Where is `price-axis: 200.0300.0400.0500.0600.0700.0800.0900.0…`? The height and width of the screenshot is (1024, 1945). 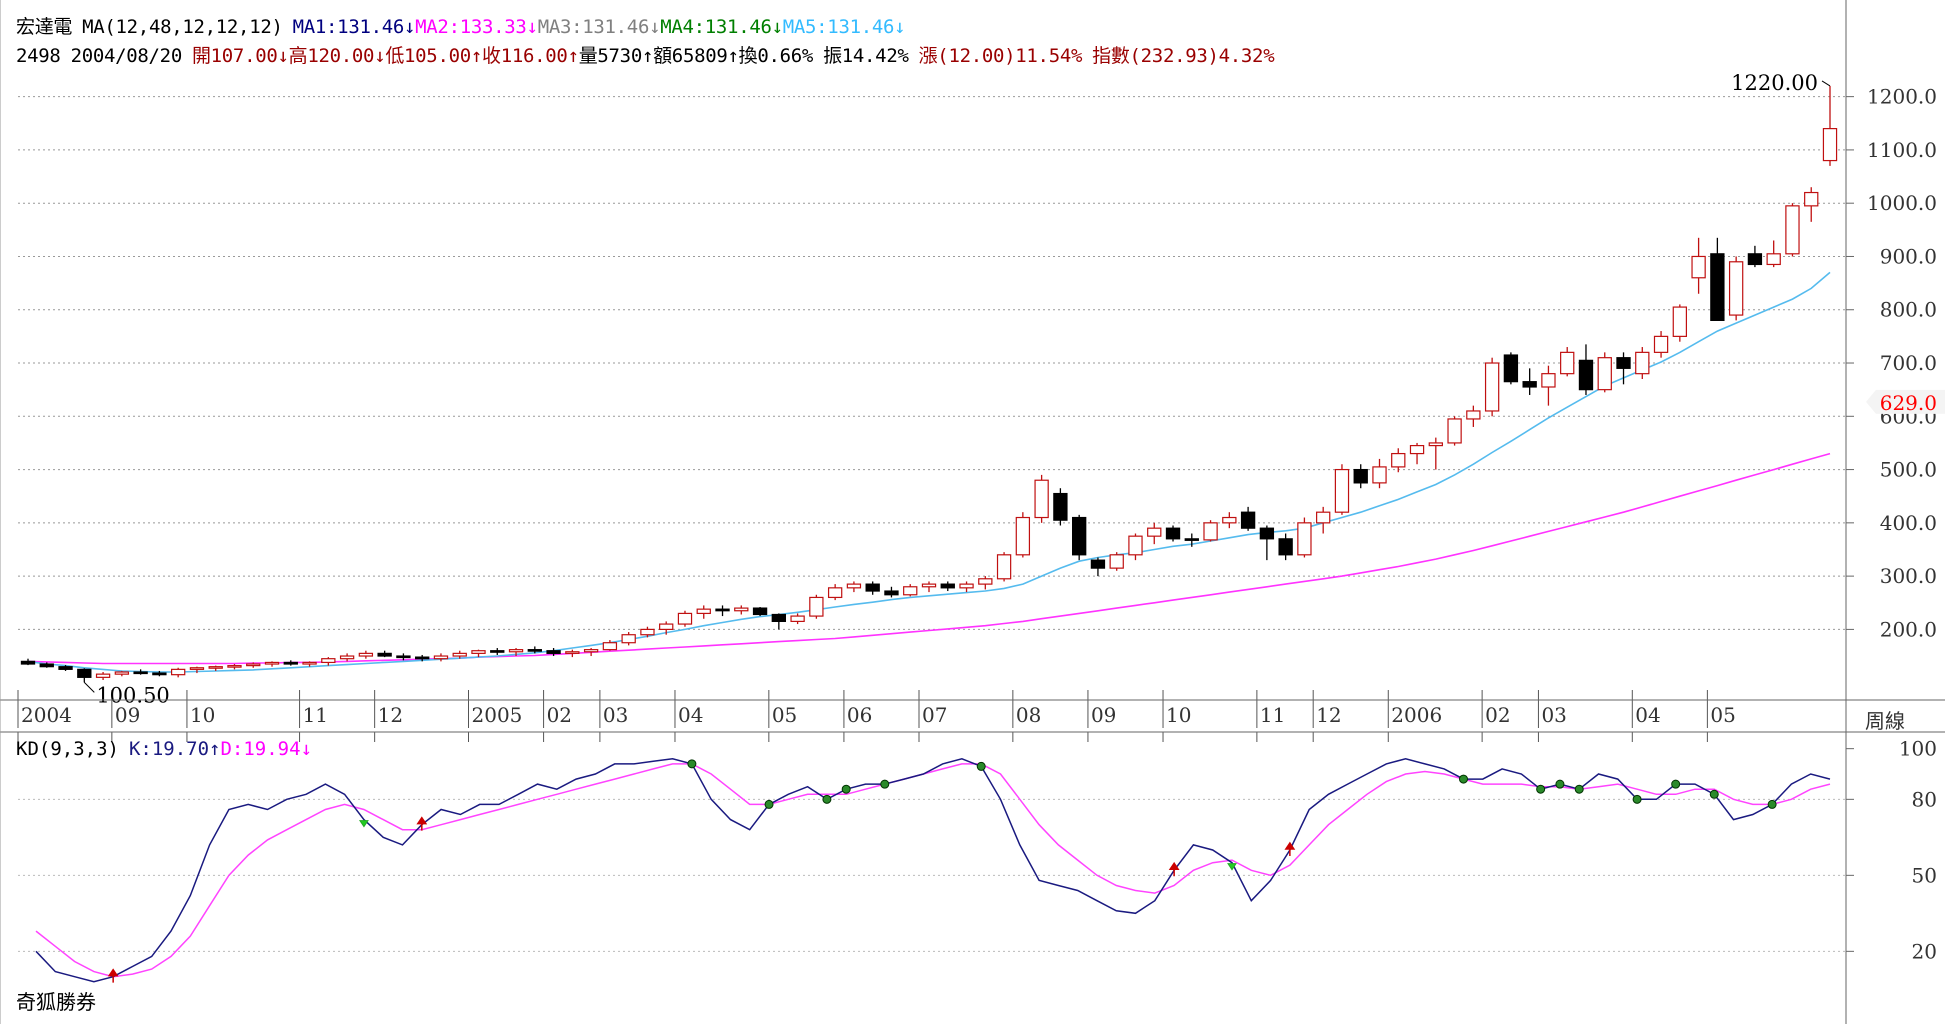
price-axis: 200.0300.0400.0500.0600.0700.0800.0900.0… is located at coordinates (1895, 363).